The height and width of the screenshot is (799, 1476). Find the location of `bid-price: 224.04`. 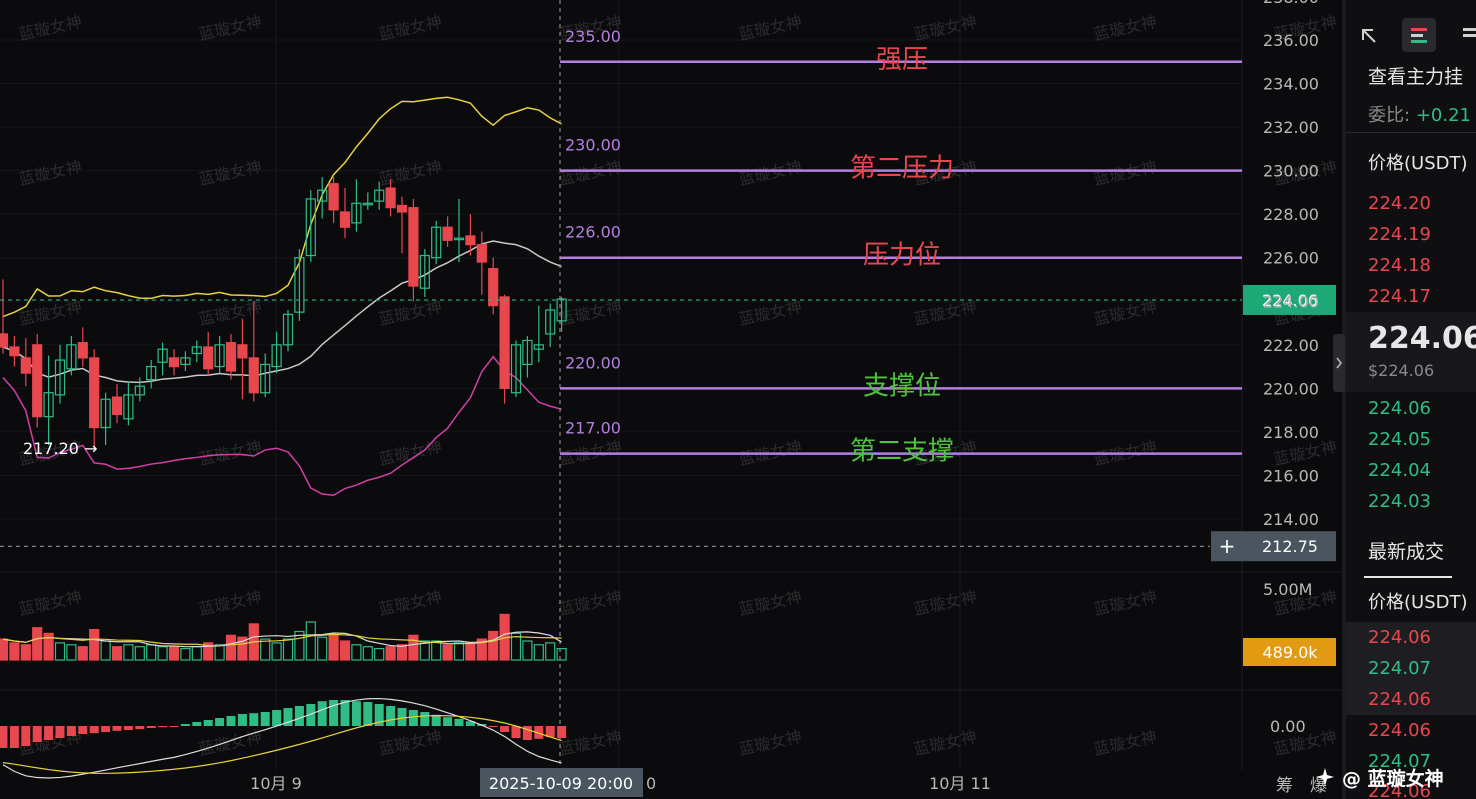

bid-price: 224.04 is located at coordinates (1399, 470).